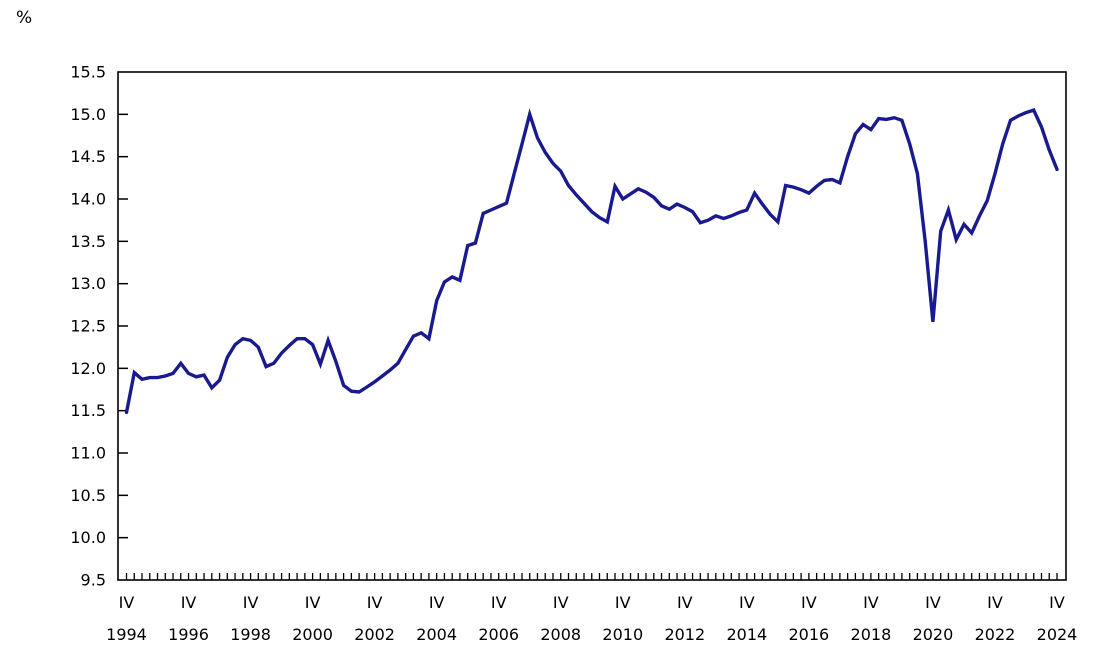 The image size is (1107, 667). Describe the element at coordinates (188, 634) in the screenshot. I see `x-tick-year-label: 1996` at that location.